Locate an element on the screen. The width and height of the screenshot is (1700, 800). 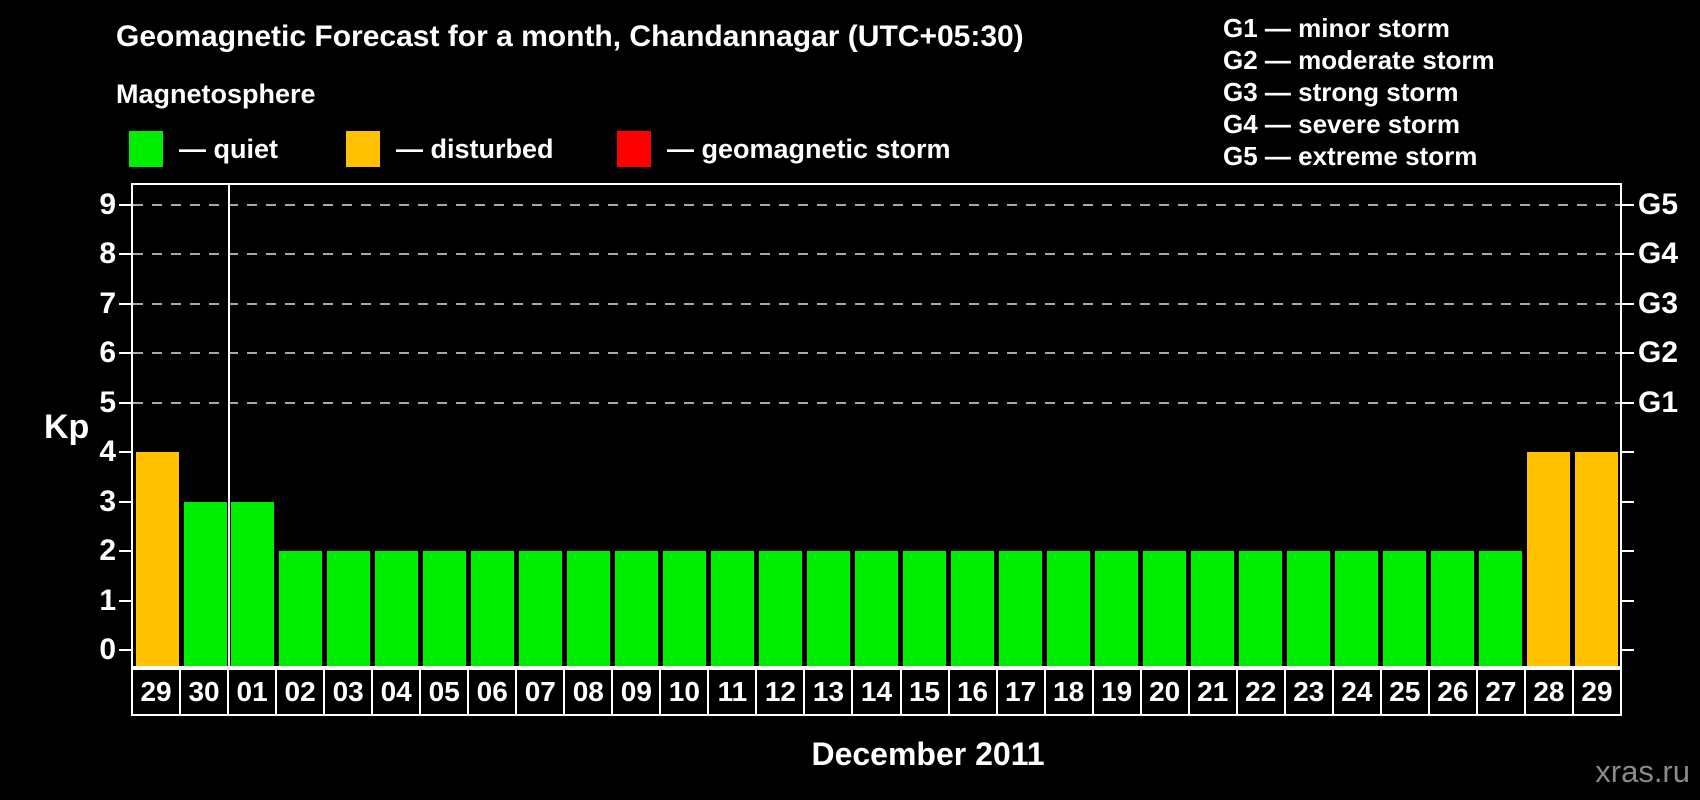
legend-label-quiet: — quiet is located at coordinates (228, 148).